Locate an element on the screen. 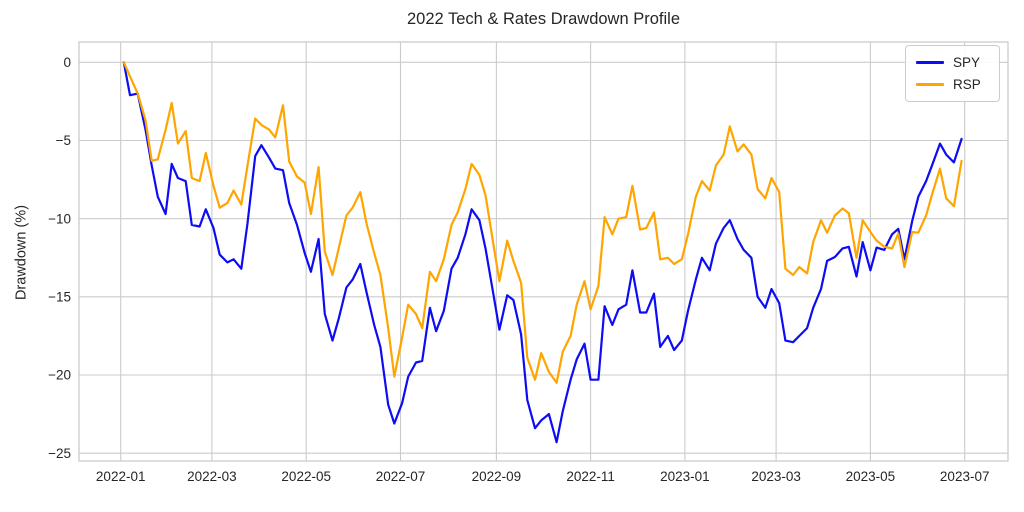 The width and height of the screenshot is (1024, 512). x-tick-label: 2022-03 is located at coordinates (212, 476).